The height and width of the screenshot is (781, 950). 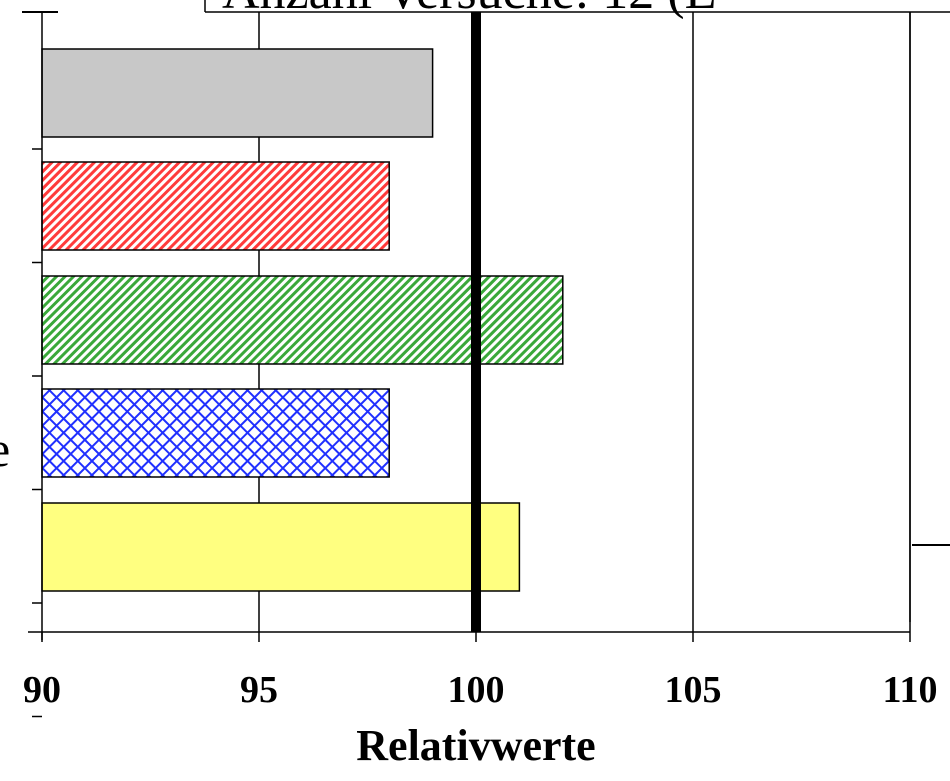 What do you see at coordinates (5, 449) in the screenshot?
I see `side-text-fragment: e` at bounding box center [5, 449].